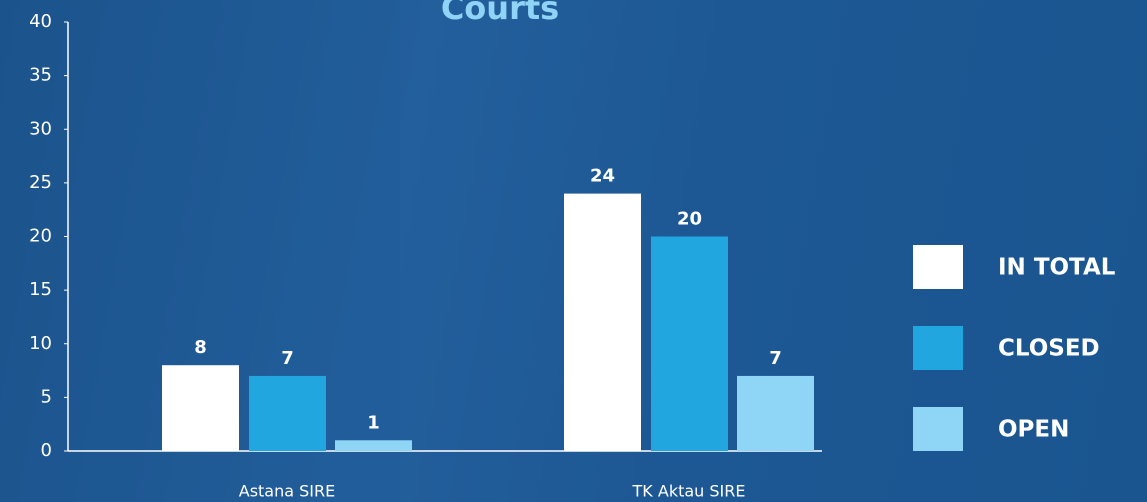 This screenshot has height=502, width=1147. What do you see at coordinates (1057, 268) in the screenshot?
I see `legend-label: IN TOTAL` at bounding box center [1057, 268].